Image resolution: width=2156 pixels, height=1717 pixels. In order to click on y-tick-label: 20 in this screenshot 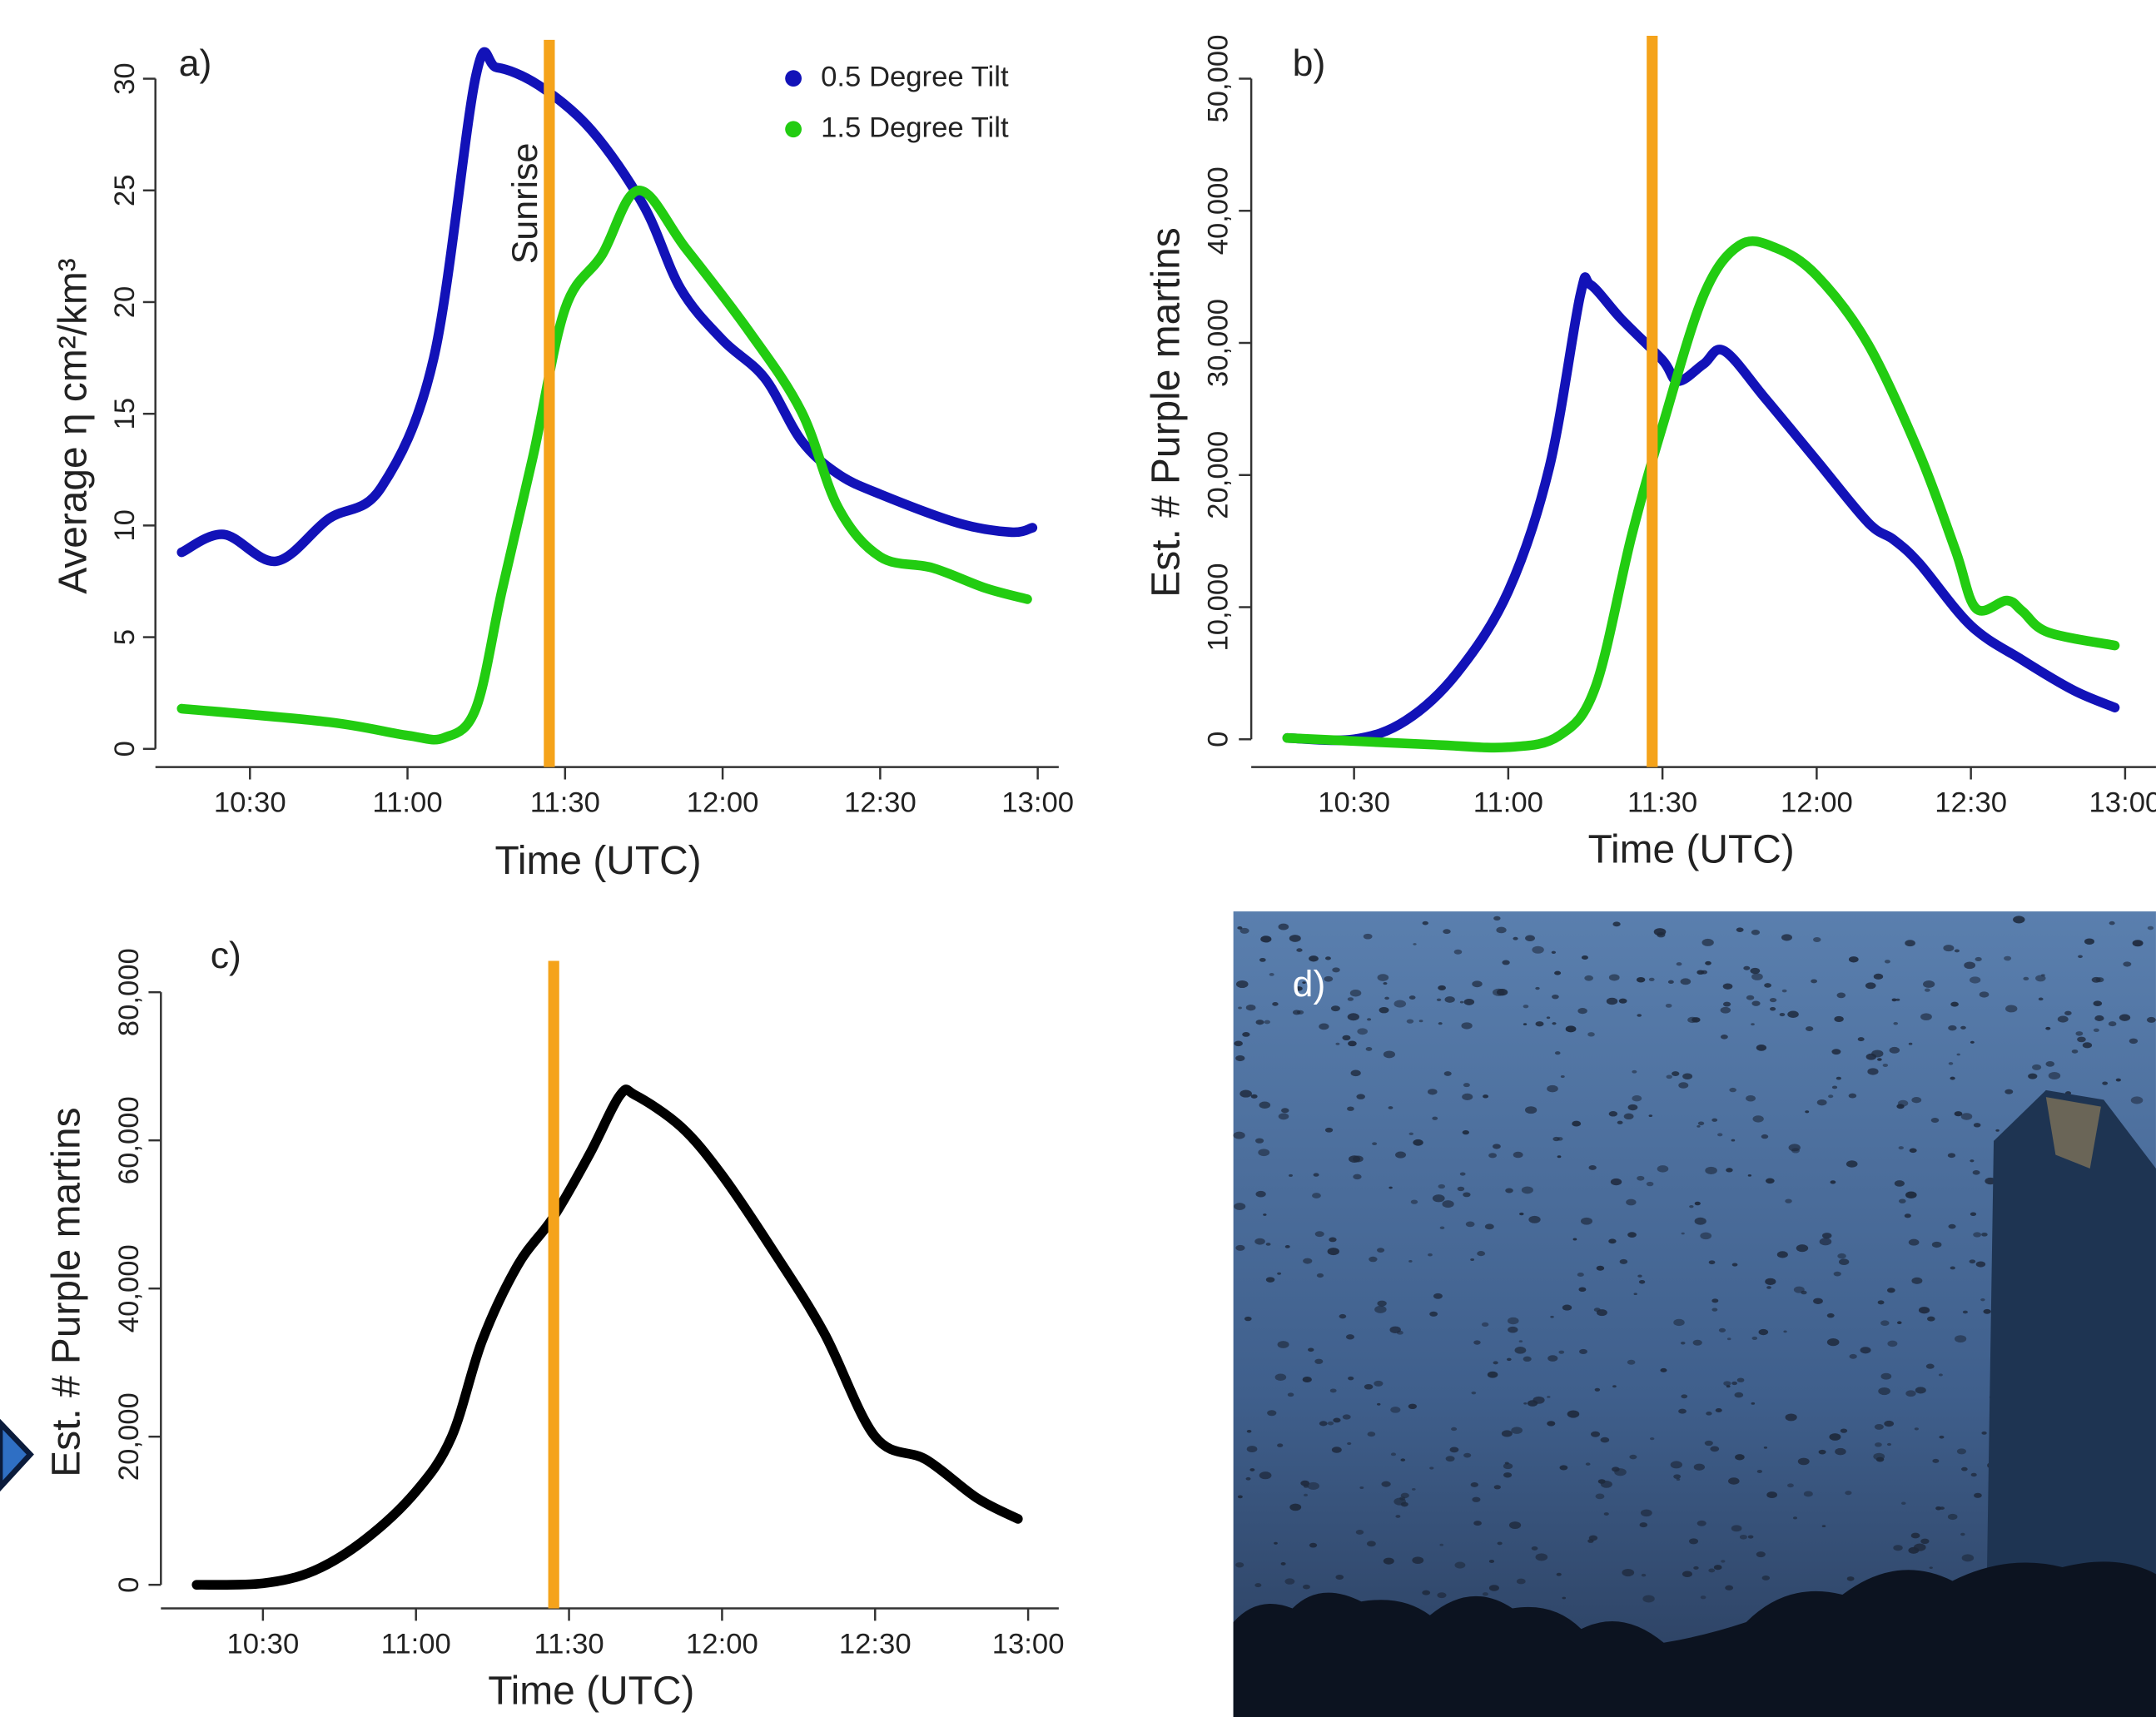, I will do `click(125, 302)`.